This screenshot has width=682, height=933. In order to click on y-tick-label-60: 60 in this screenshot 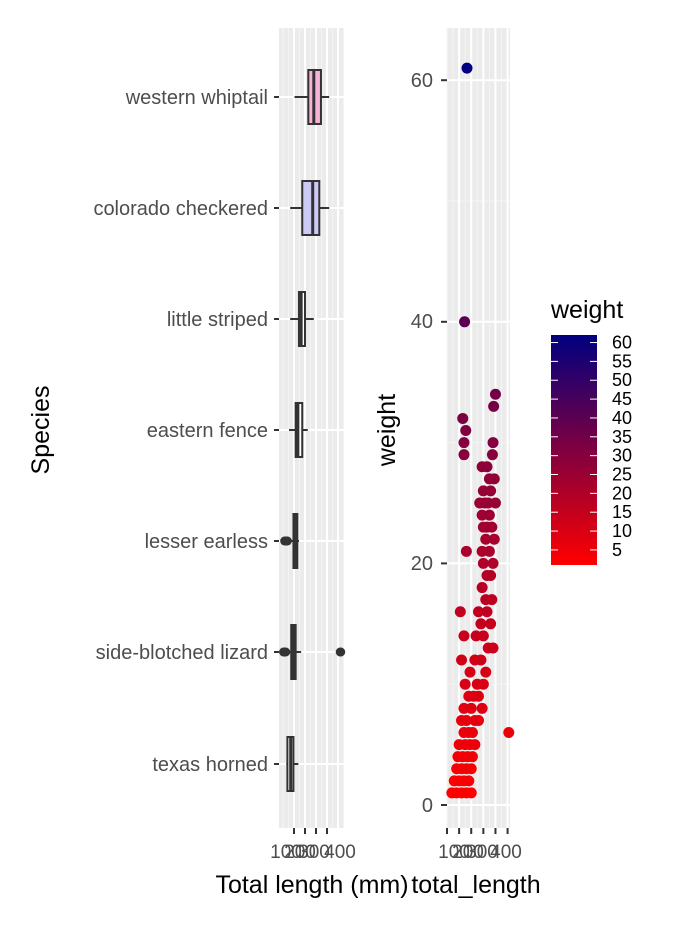, I will do `click(422, 81)`.